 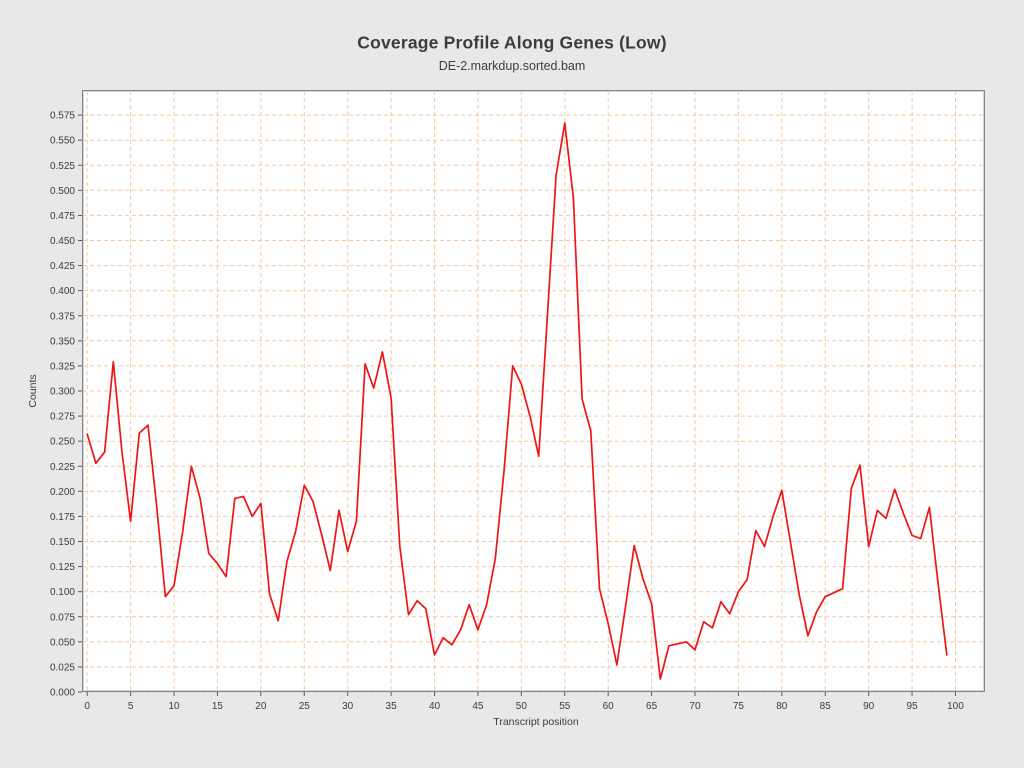 I want to click on x-tick-label: 10, so click(x=174, y=706).